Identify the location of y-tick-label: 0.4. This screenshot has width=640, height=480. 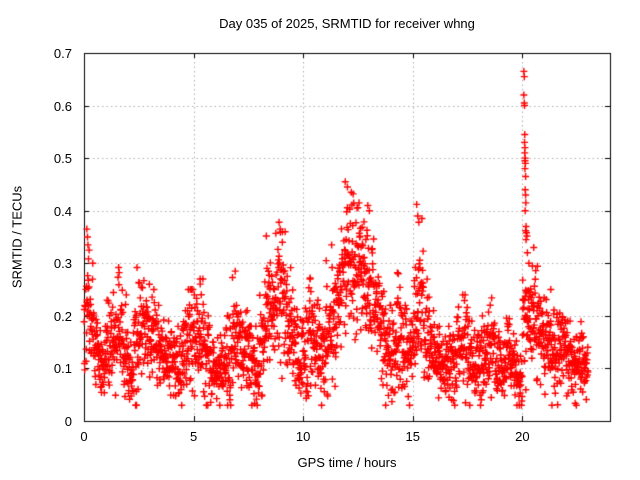
(62, 211).